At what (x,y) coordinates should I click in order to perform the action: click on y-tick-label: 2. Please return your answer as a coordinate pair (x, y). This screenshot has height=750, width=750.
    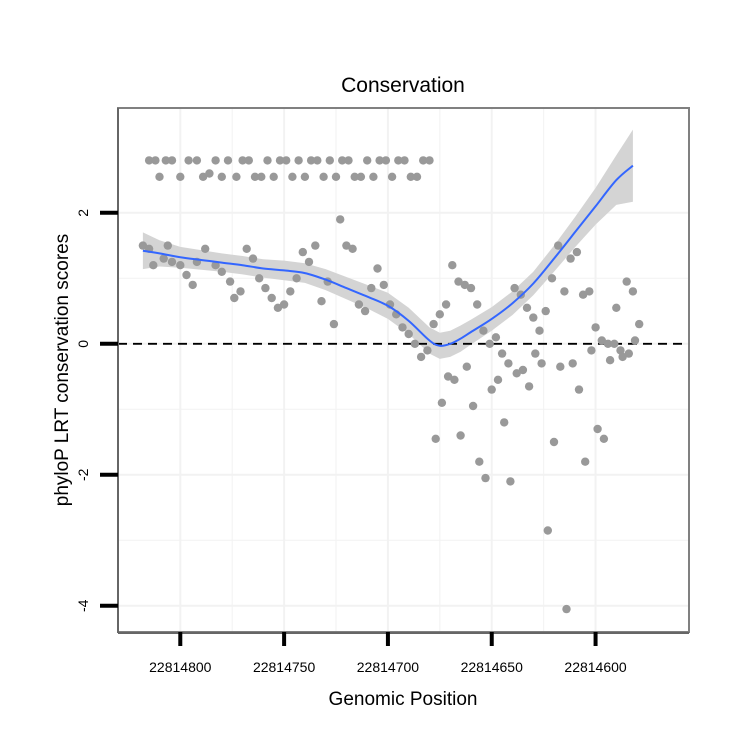
    Looking at the image, I should click on (83, 213).